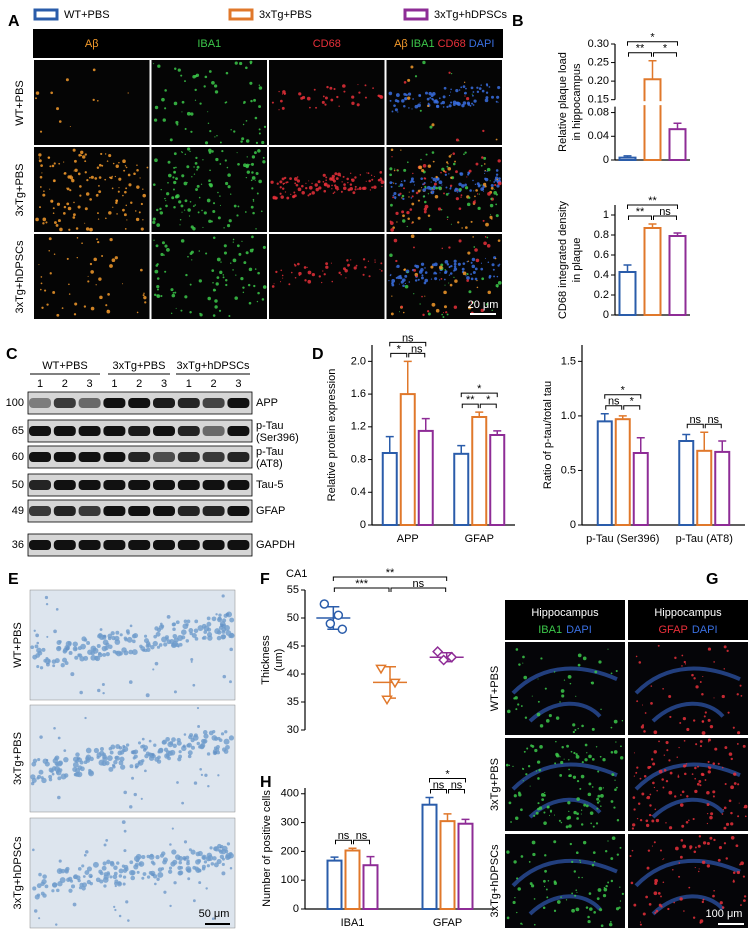  What do you see at coordinates (640, 212) in the screenshot?
I see `significance-label: **` at bounding box center [640, 212].